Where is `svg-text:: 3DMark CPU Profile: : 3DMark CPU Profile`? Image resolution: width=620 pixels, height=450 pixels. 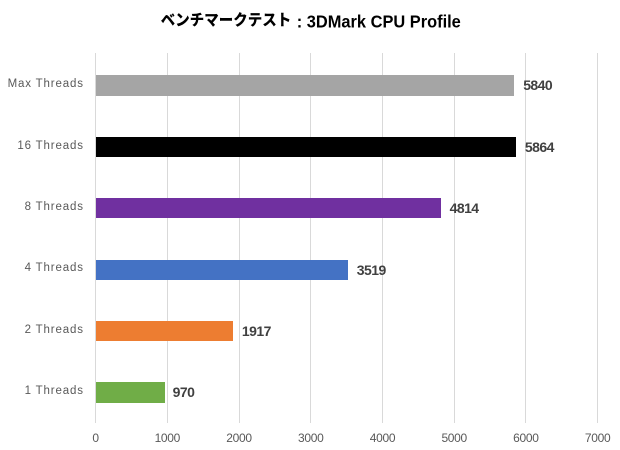
svg-text:: 3DMark CPU Profile: : 3DMark CPU Profile is located at coordinates (379, 22).